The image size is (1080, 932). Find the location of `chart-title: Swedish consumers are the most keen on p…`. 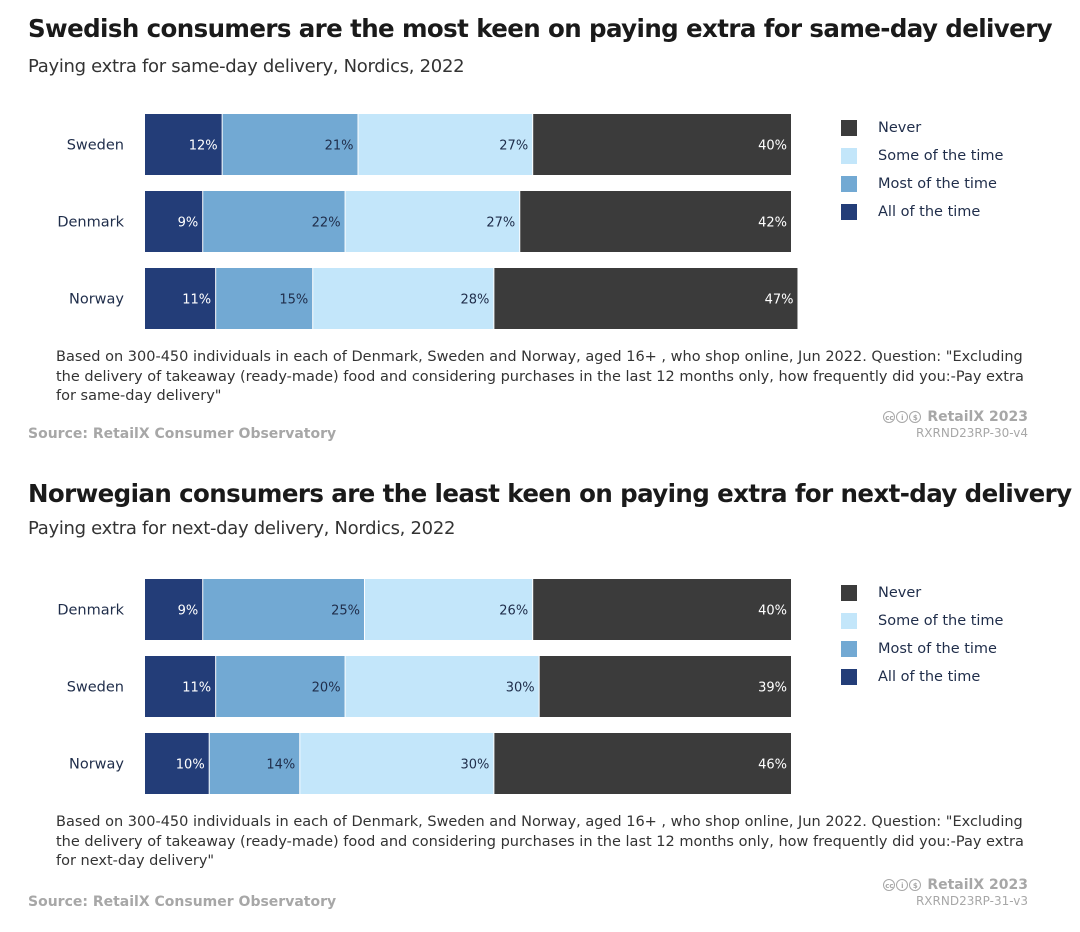

chart-title: Swedish consumers are the most keen on p… is located at coordinates (540, 28).